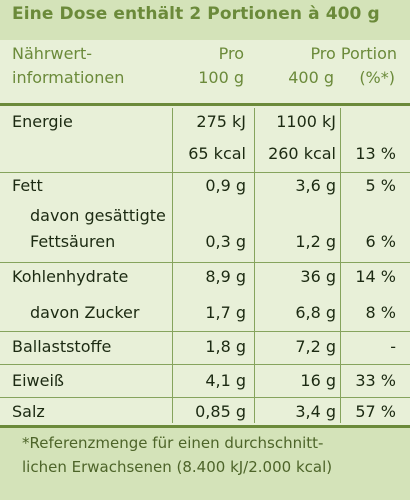  What do you see at coordinates (375, 153) in the screenshot?
I see `value-percent: 13 %` at bounding box center [375, 153].